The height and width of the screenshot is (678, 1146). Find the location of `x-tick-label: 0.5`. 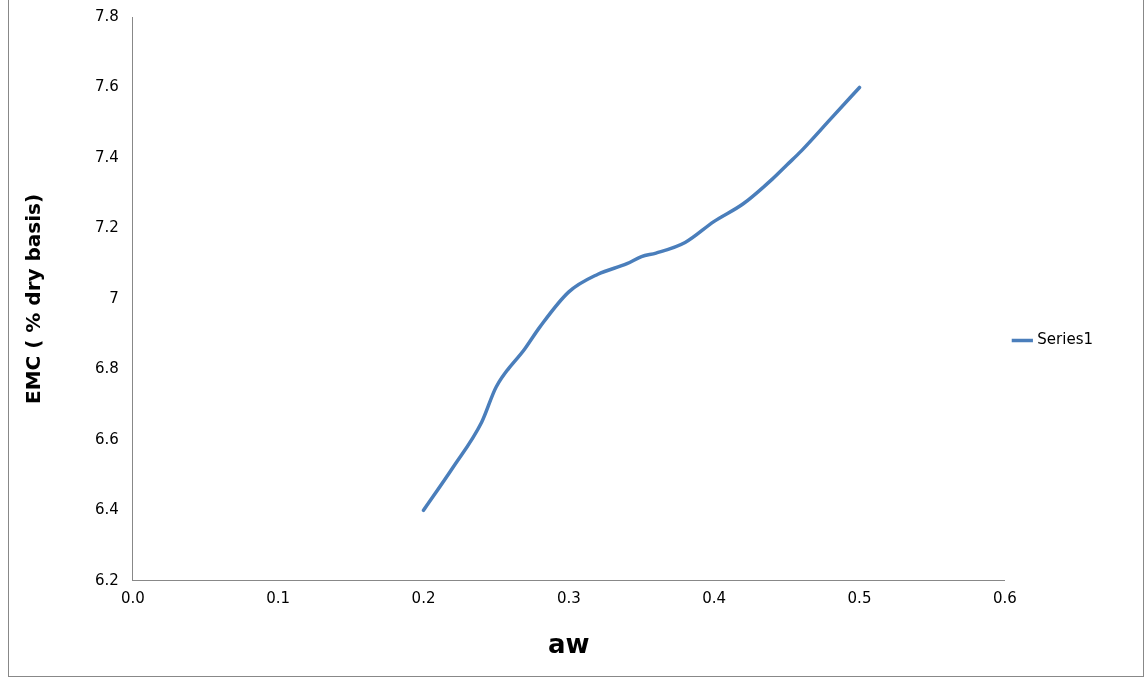

x-tick-label: 0.5 is located at coordinates (859, 597).